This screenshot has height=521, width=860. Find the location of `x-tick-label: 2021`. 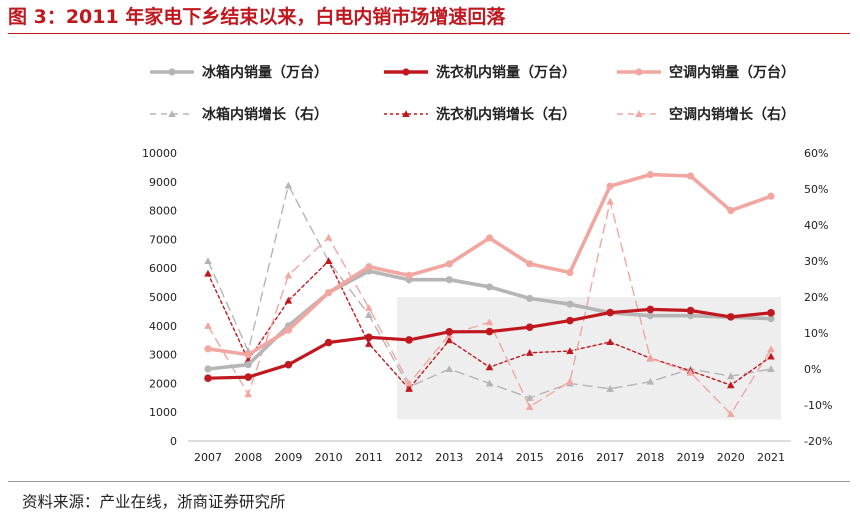

x-tick-label: 2021 is located at coordinates (771, 457).